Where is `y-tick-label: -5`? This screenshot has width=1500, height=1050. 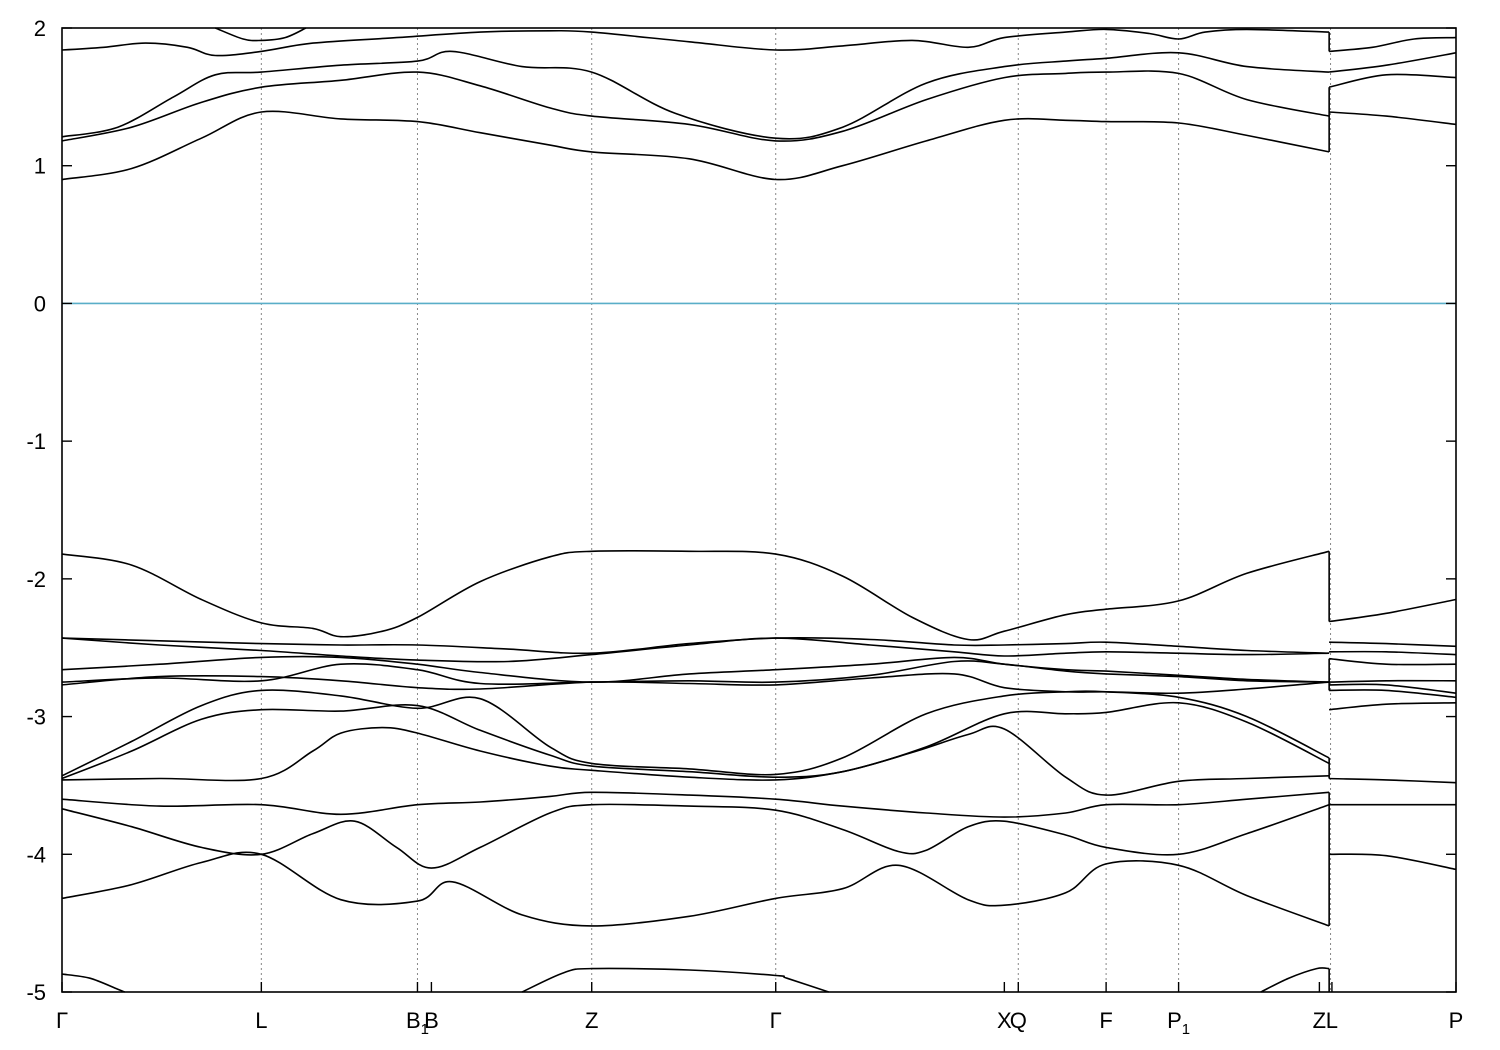
y-tick-label: -5 is located at coordinates (36, 992).